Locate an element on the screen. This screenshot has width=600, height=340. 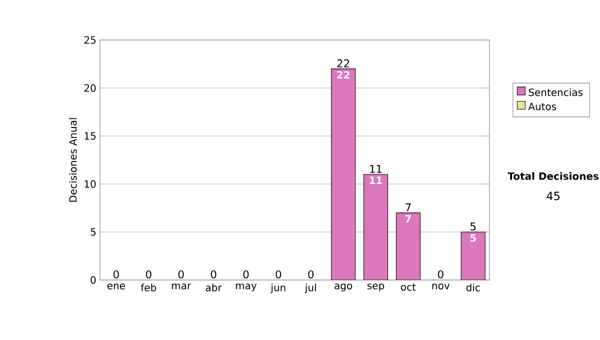
data-label: 5 is located at coordinates (473, 238).